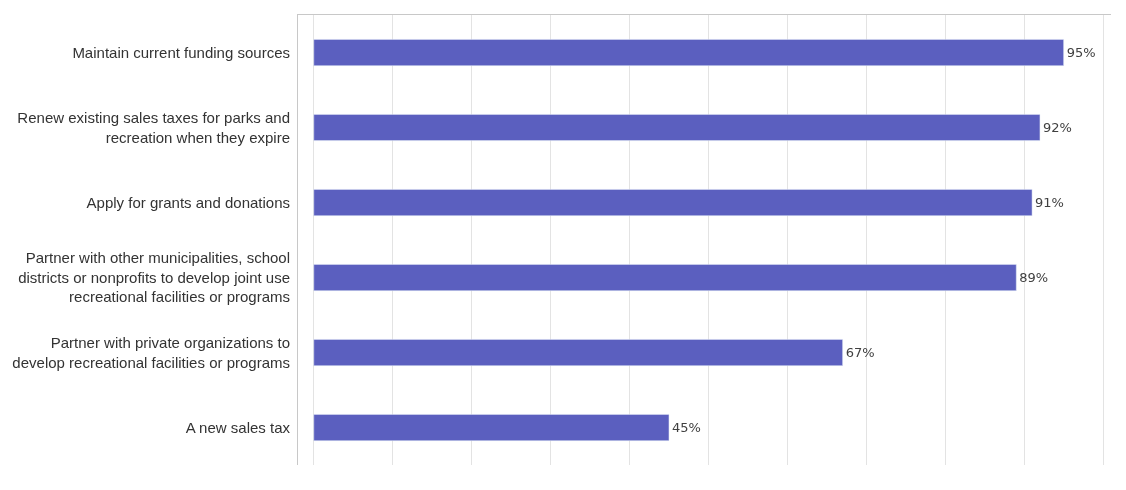 This screenshot has width=1126, height=490. Describe the element at coordinates (153, 127) in the screenshot. I see `y-tick-label: Renew existing sales taxes for parks and recreation when they expire` at that location.